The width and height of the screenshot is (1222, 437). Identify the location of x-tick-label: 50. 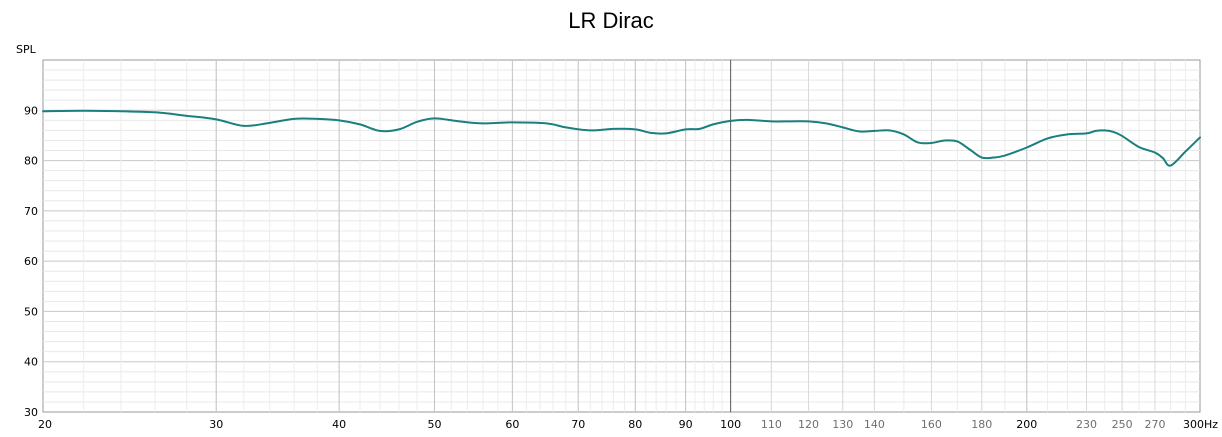
(434, 424).